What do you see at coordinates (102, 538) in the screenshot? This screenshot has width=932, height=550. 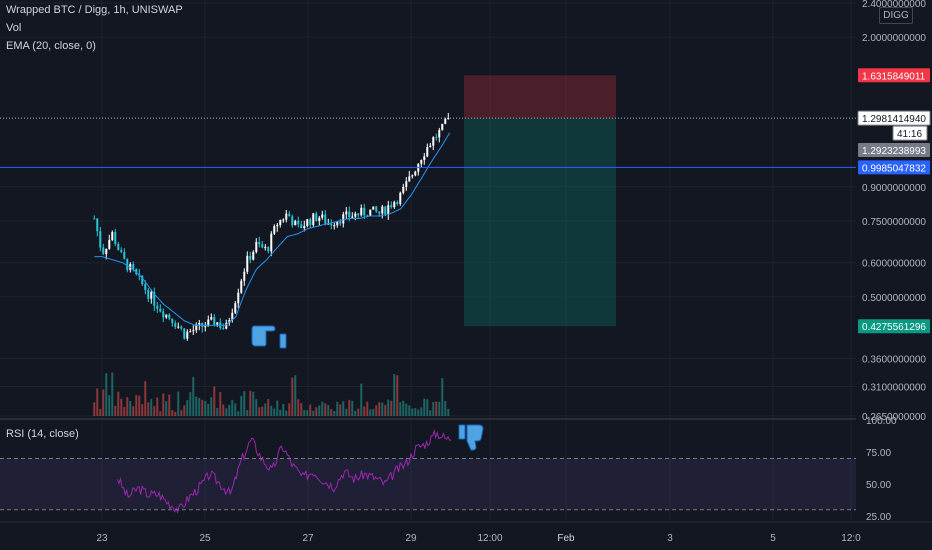 I see `time-tick-label: 23` at bounding box center [102, 538].